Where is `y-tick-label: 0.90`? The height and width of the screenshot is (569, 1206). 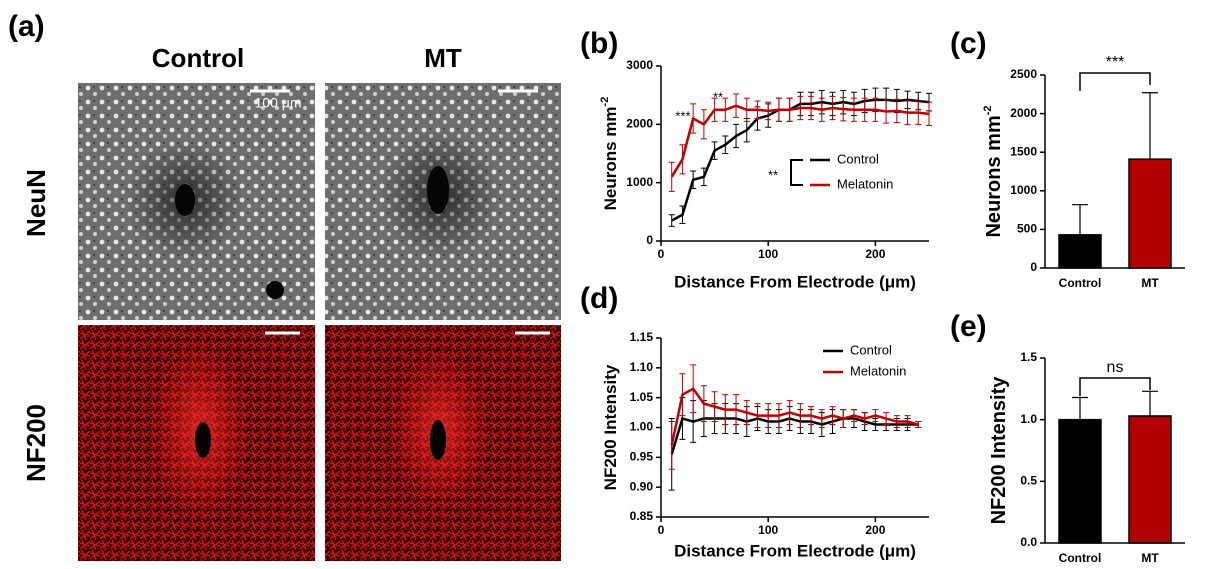
y-tick-label: 0.90 is located at coordinates (642, 486).